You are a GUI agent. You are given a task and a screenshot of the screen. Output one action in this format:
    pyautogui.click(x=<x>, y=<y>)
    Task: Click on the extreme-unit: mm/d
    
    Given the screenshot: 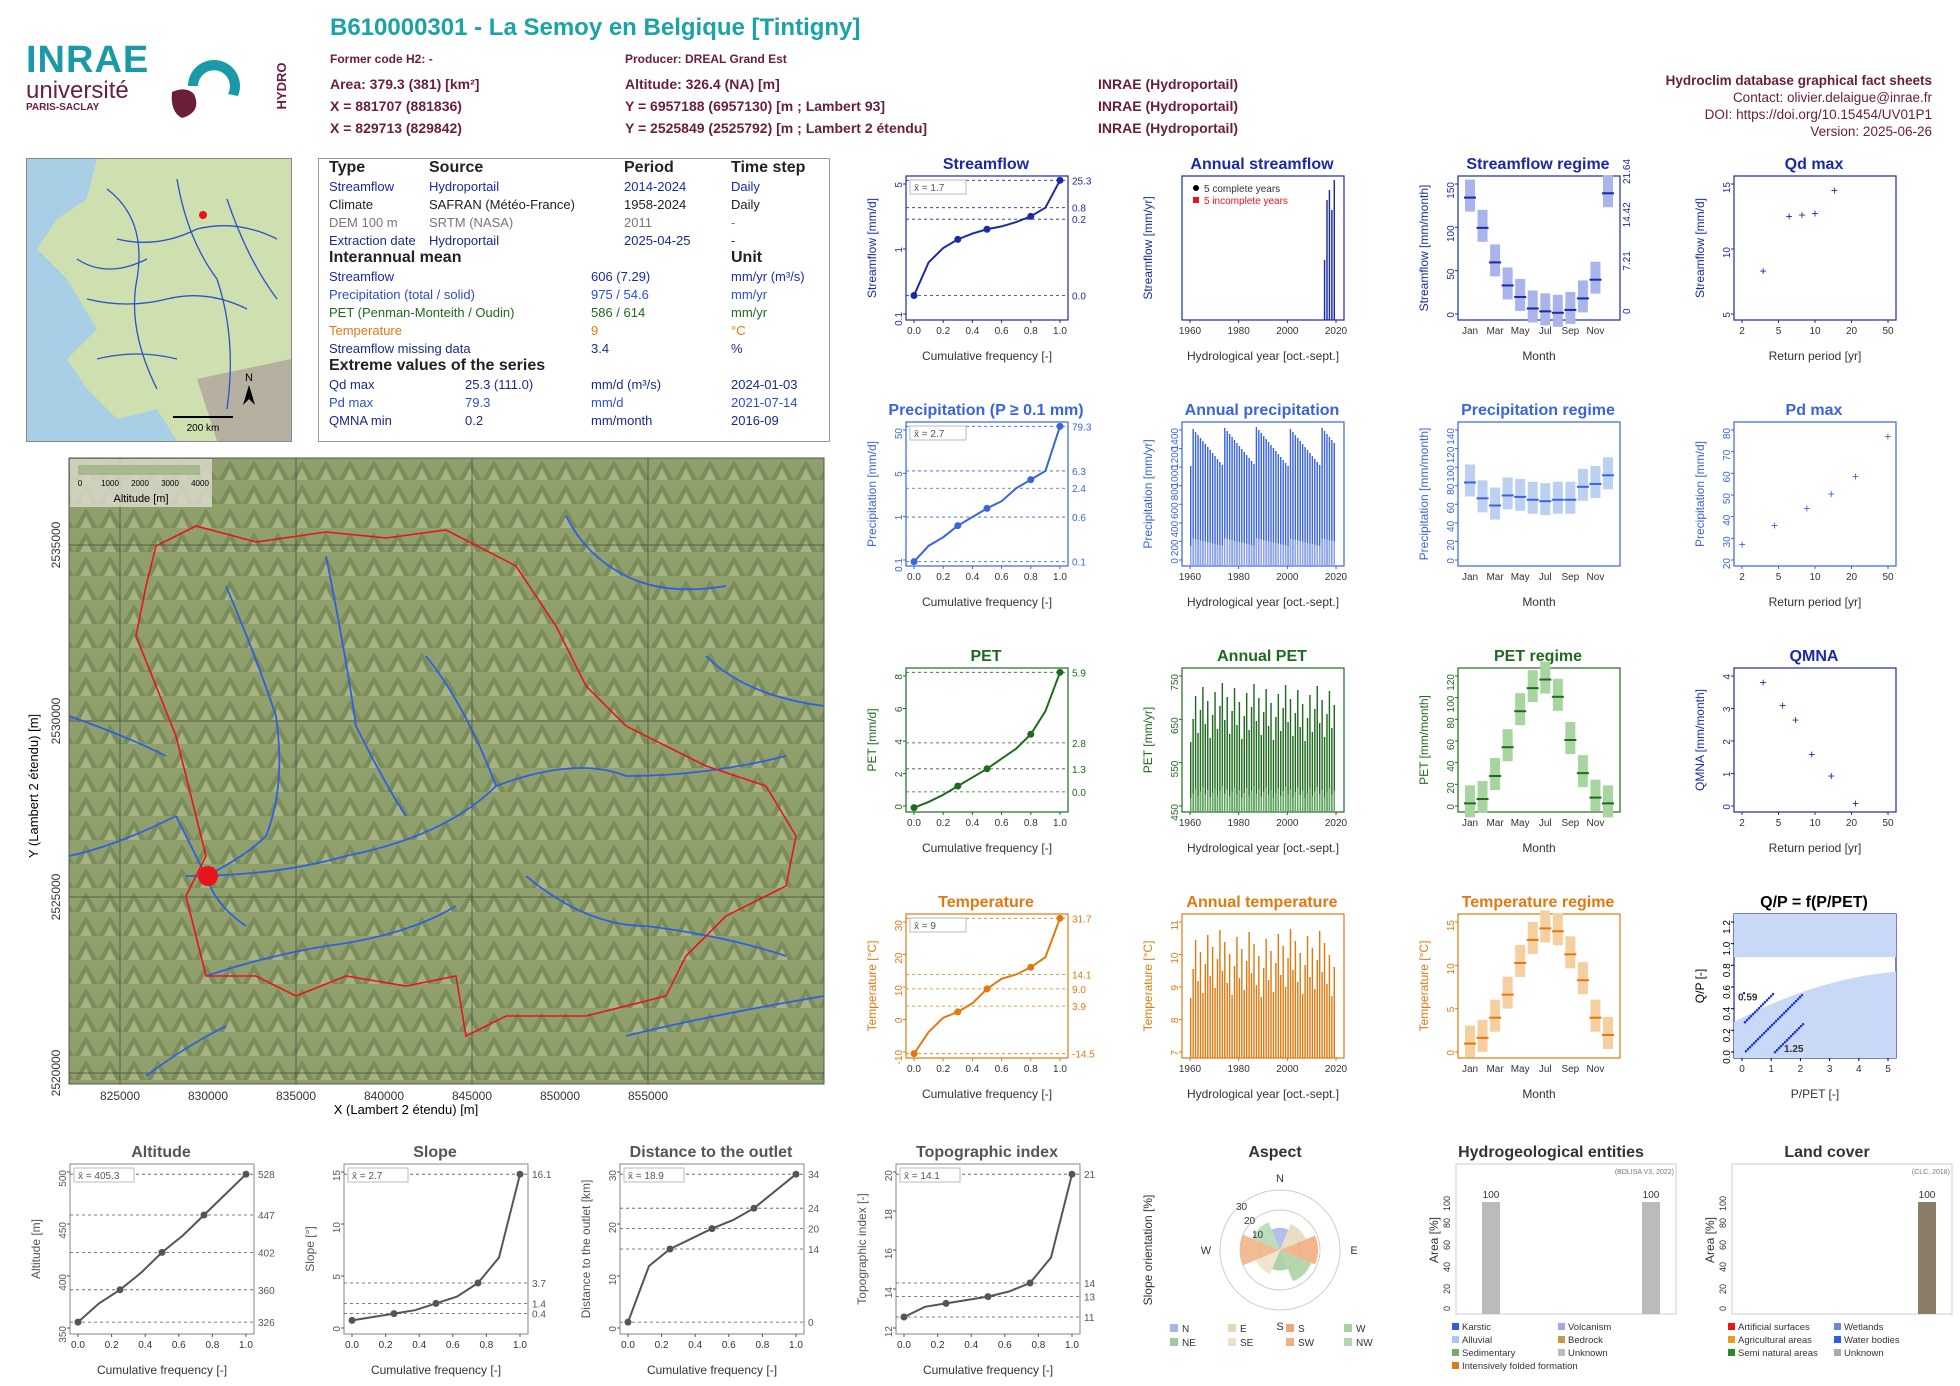 What is the action you would take?
    pyautogui.click(x=607, y=402)
    